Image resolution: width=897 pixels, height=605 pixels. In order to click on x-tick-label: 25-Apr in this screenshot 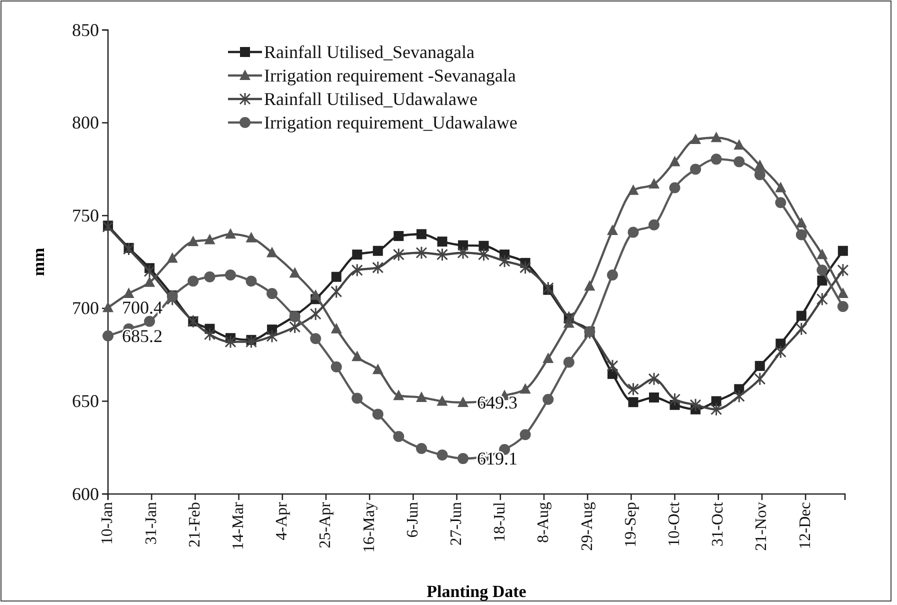, I will do `click(325, 524)`.